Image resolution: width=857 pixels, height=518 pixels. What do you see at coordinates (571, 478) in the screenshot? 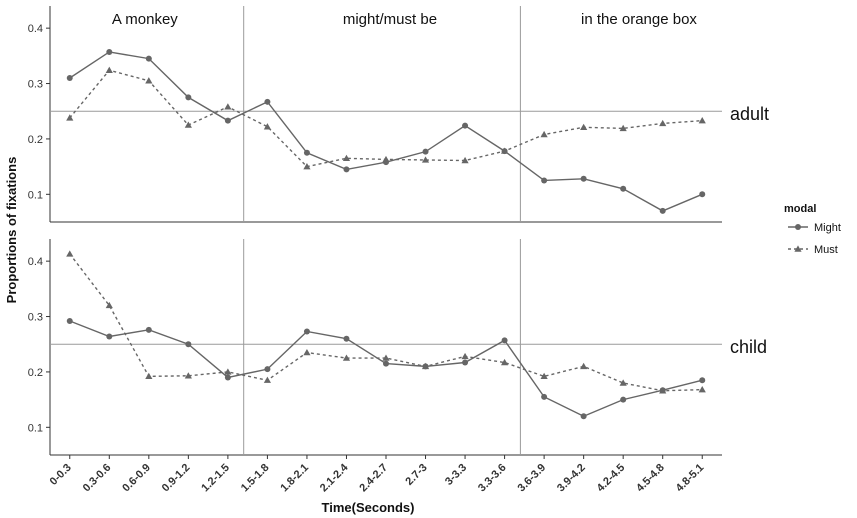
I see `x-tick-label: 3.9-4.2` at bounding box center [571, 478].